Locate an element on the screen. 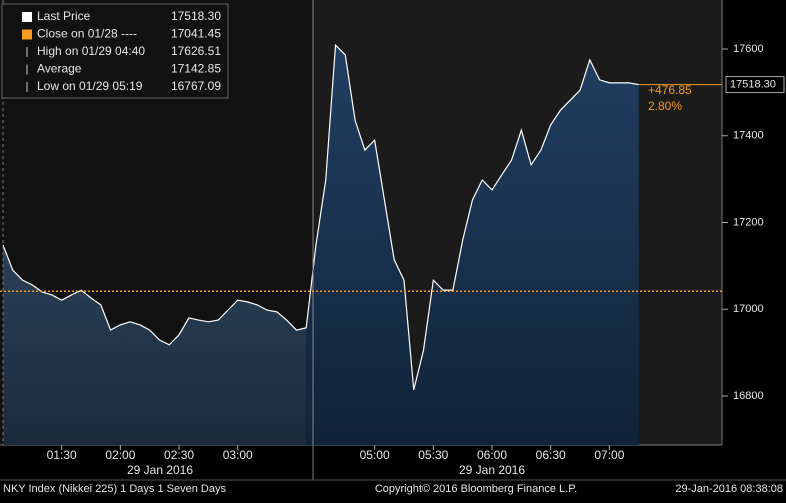 This screenshot has width=786, height=503. x-tick-label: 05:30 is located at coordinates (433, 455).